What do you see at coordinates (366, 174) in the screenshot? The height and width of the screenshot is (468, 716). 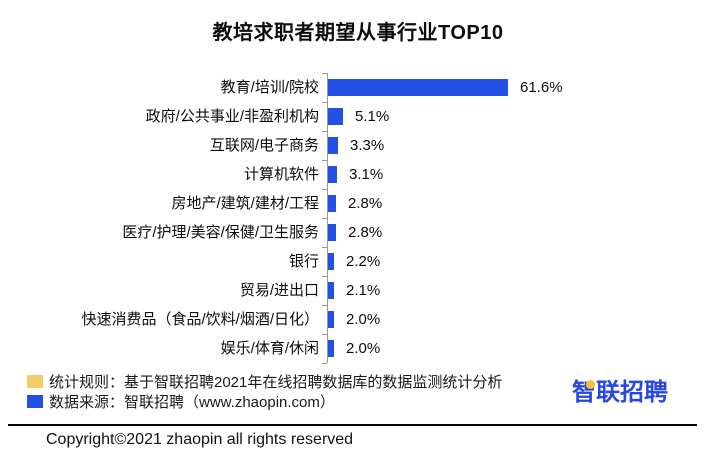 I see `value-label: 3.1%` at bounding box center [366, 174].